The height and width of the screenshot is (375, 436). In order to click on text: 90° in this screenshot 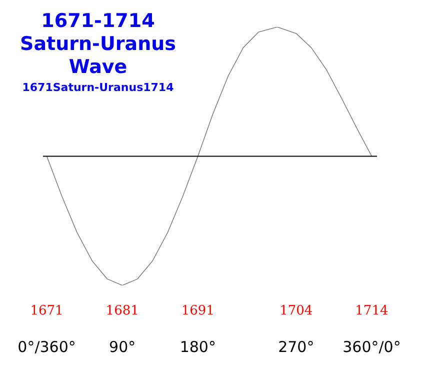, I will do `click(122, 347)`.